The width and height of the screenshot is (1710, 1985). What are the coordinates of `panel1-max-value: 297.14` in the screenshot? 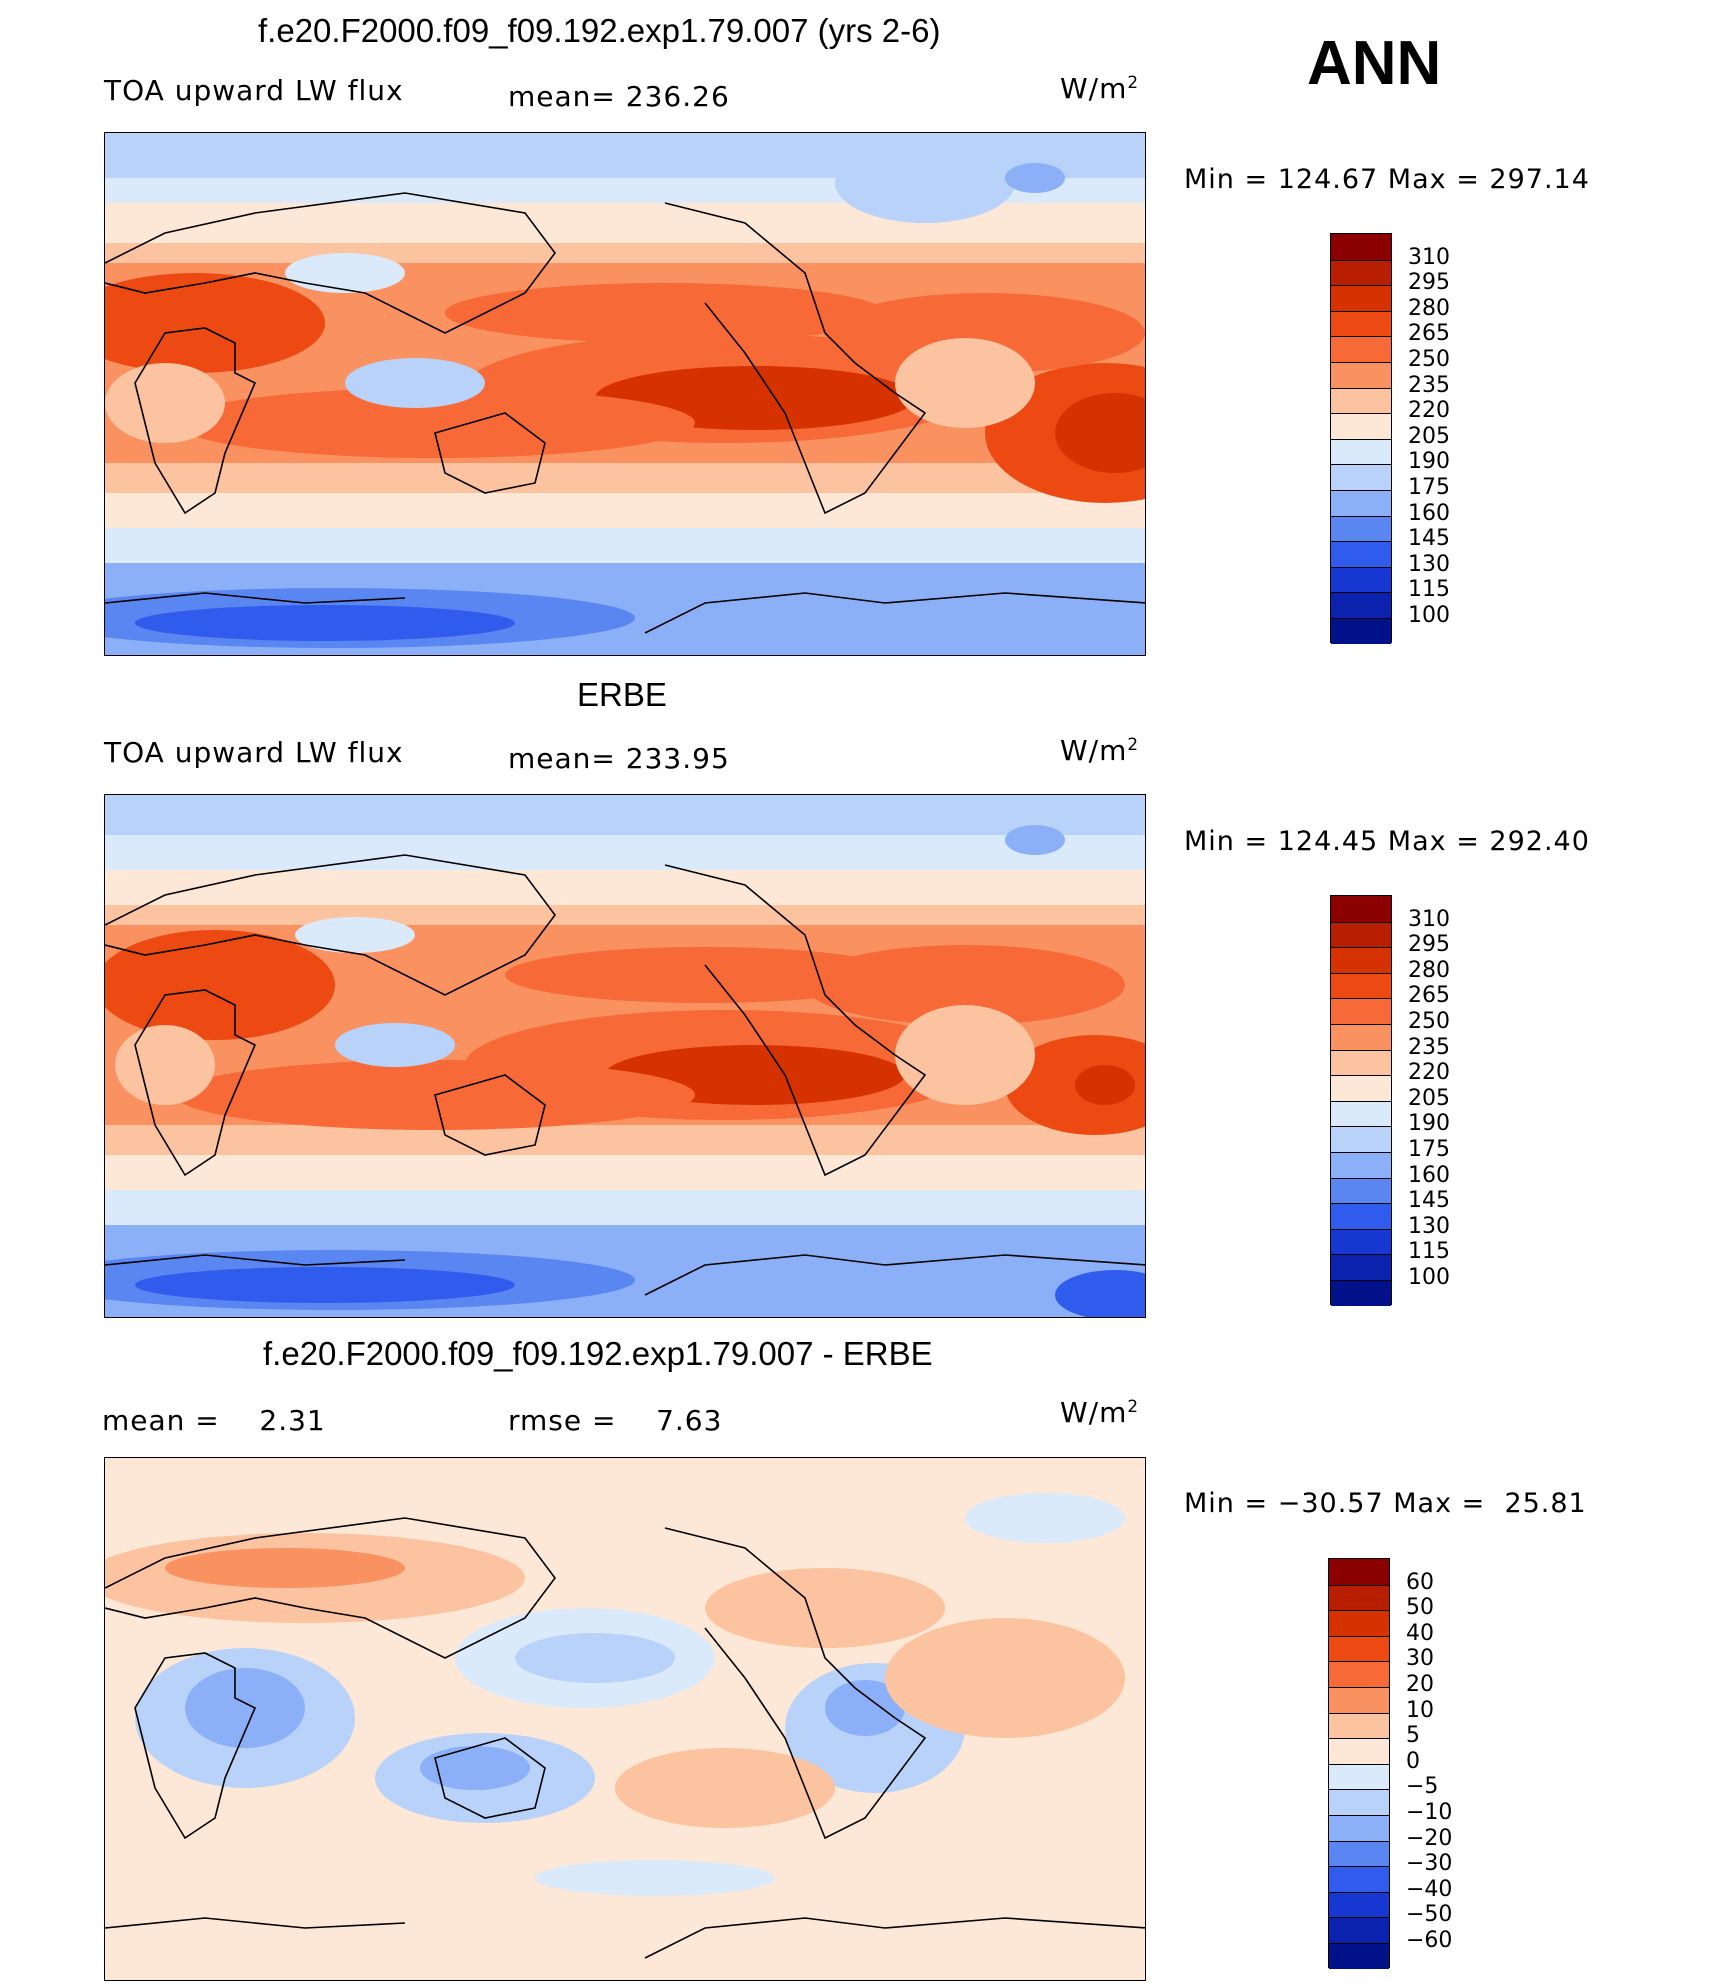 It's located at (1539, 179).